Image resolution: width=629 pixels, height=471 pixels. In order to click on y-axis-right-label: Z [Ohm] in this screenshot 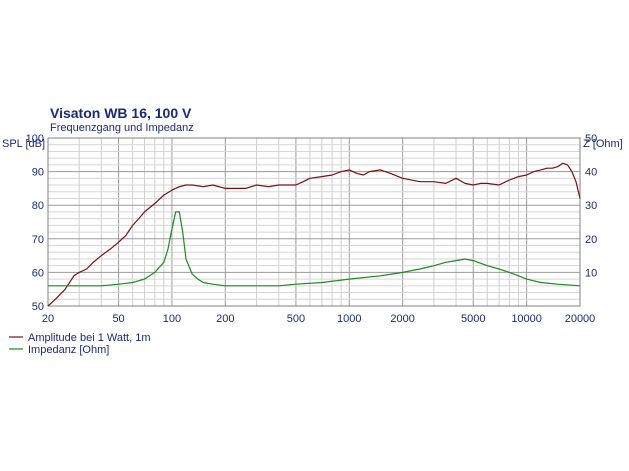, I will do `click(603, 144)`.